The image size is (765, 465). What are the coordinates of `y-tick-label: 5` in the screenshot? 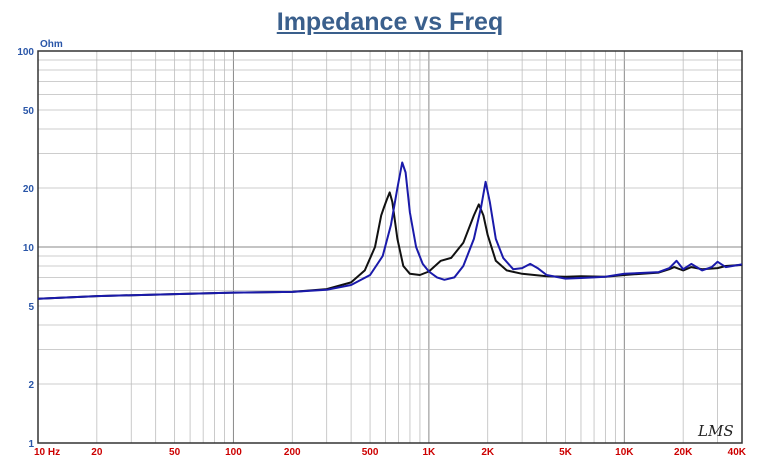 It's located at (31, 307).